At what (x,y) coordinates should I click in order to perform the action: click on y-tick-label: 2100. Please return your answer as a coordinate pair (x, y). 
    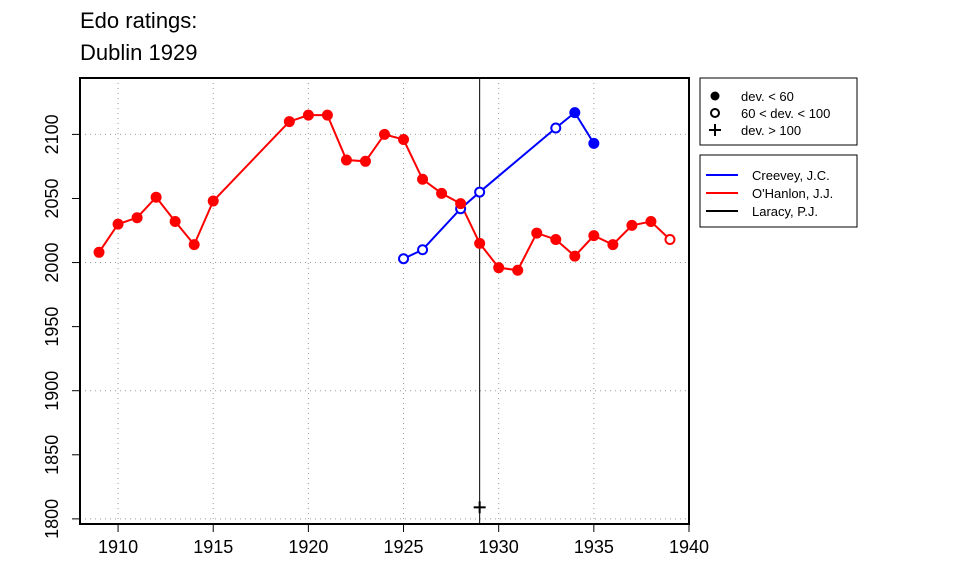
    Looking at the image, I should click on (52, 134).